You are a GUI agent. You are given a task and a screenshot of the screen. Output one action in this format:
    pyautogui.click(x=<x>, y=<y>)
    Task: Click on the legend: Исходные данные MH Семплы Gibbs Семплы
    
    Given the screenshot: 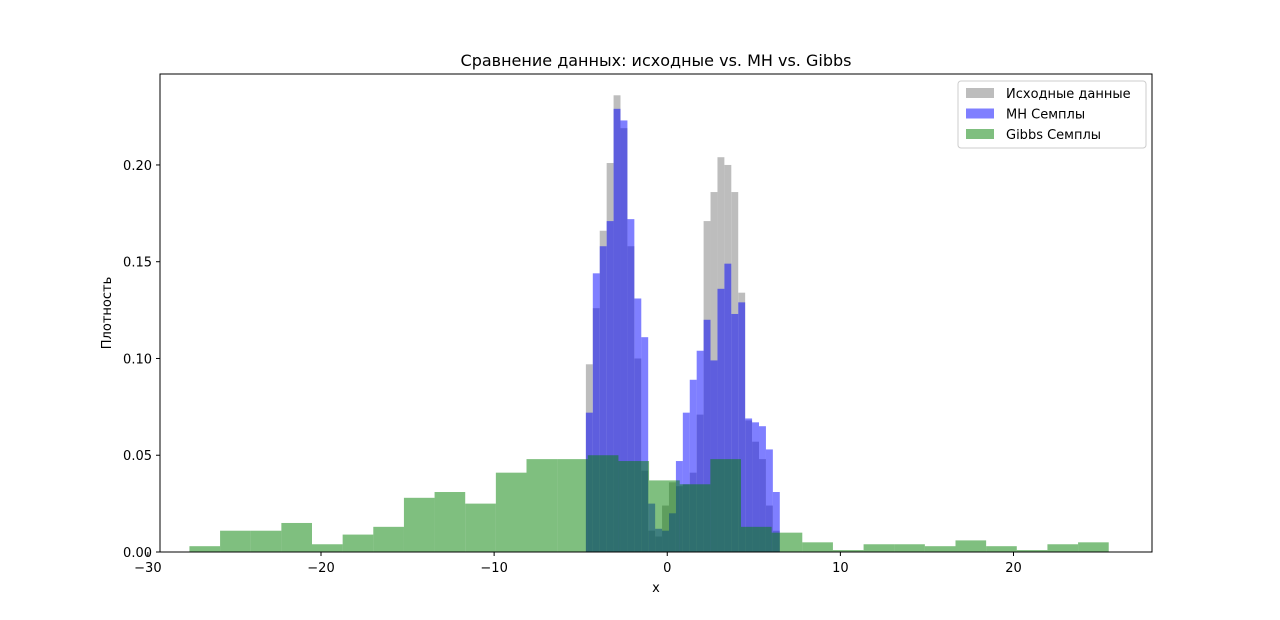 What is the action you would take?
    pyautogui.click(x=1052, y=114)
    